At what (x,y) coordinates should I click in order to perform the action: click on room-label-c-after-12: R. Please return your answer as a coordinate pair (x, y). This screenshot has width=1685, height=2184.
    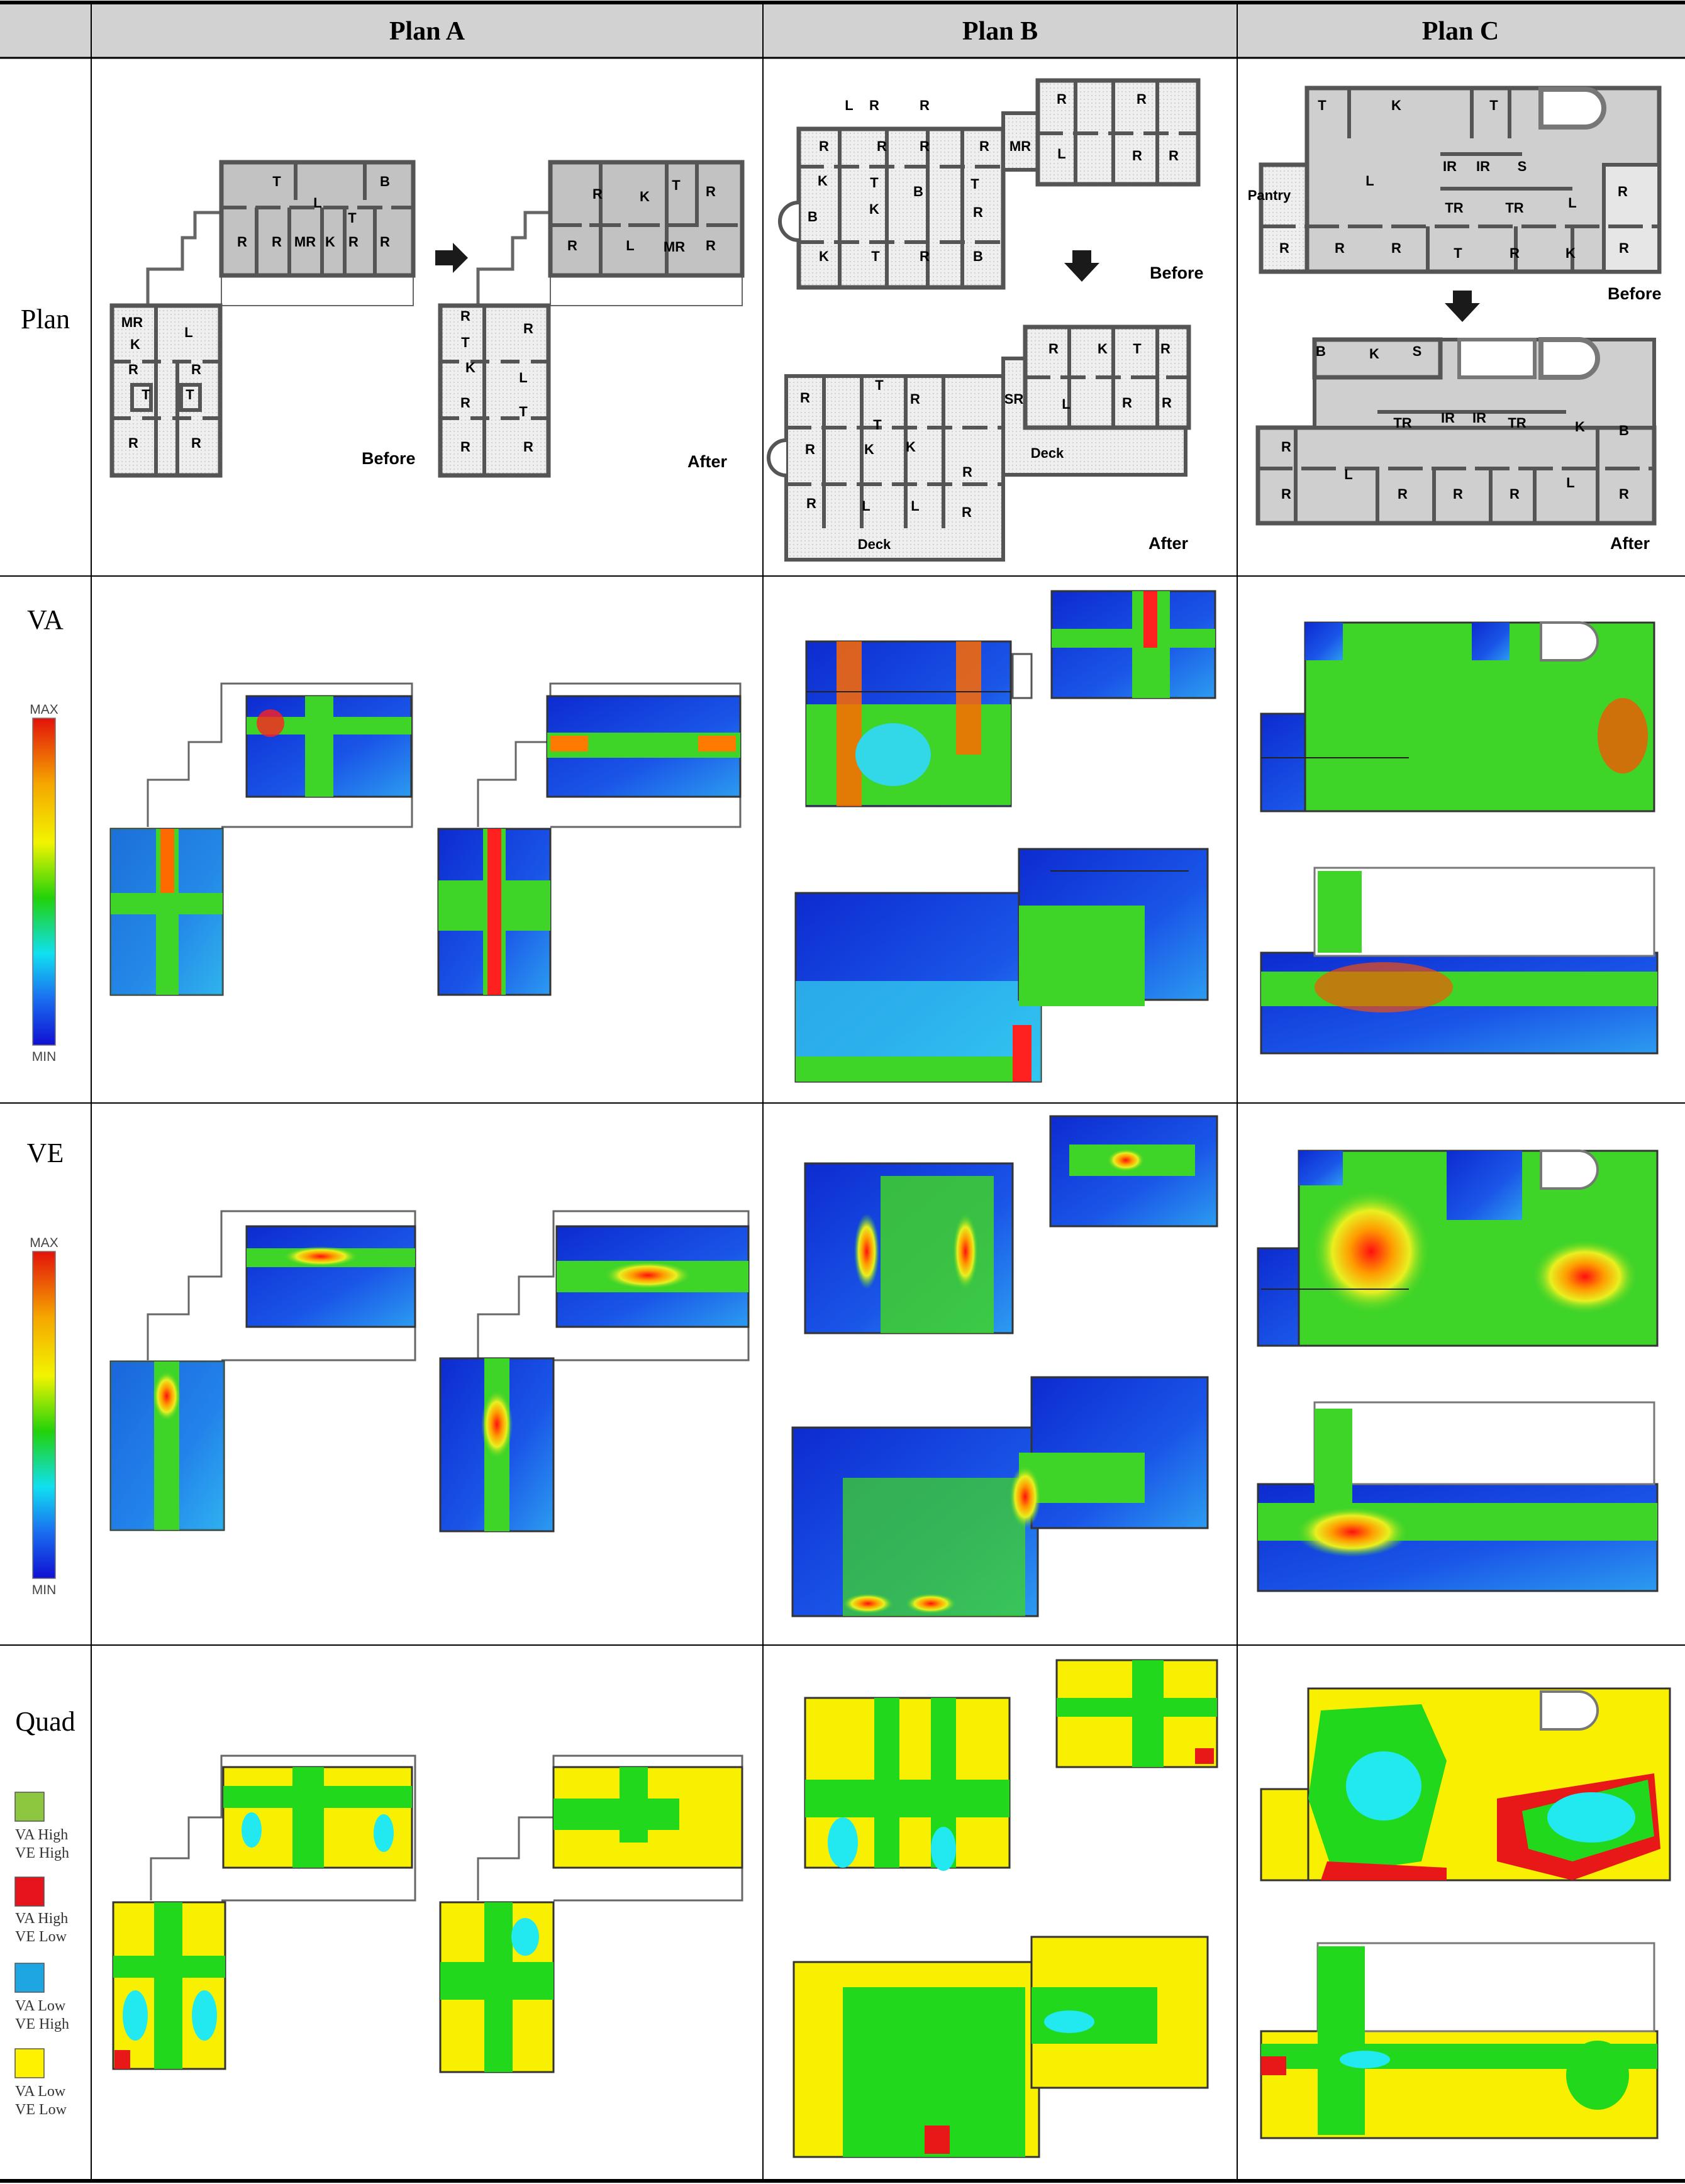
    Looking at the image, I should click on (1458, 494).